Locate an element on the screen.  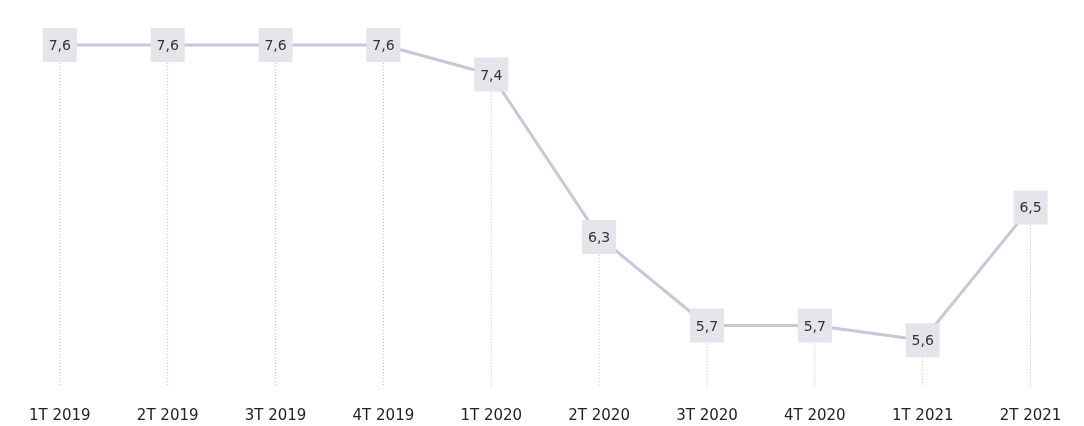
data-label: 6,5 is located at coordinates (1030, 207).